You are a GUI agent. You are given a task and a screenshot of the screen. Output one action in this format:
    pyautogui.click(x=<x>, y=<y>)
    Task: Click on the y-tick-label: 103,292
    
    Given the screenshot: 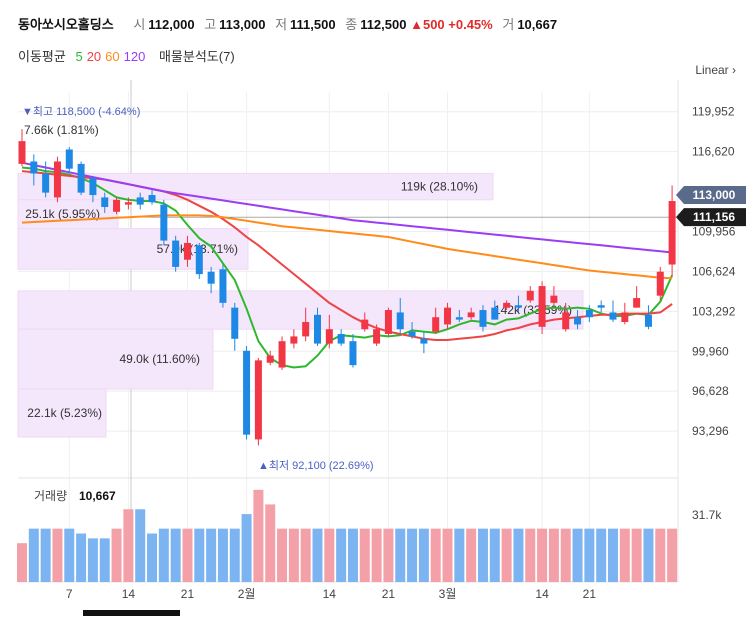 What is the action you would take?
    pyautogui.click(x=714, y=311)
    